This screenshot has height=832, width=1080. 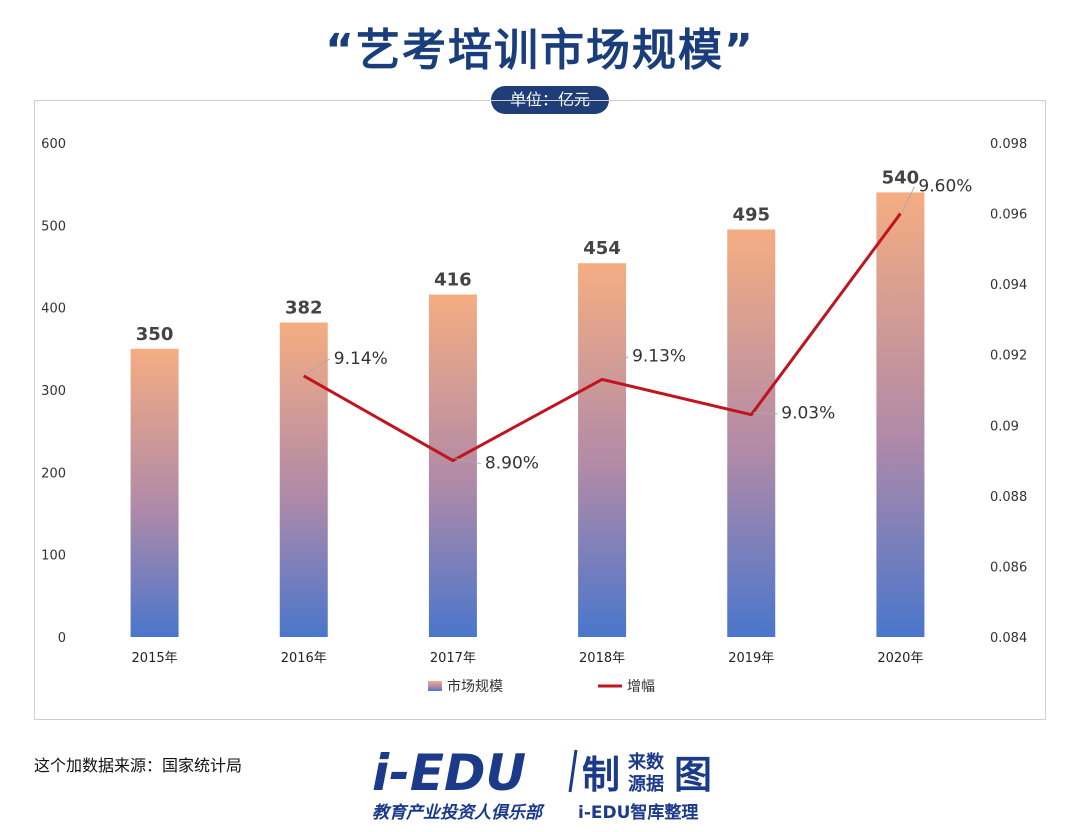 I want to click on x-tick-label: 2016年, so click(x=304, y=658).